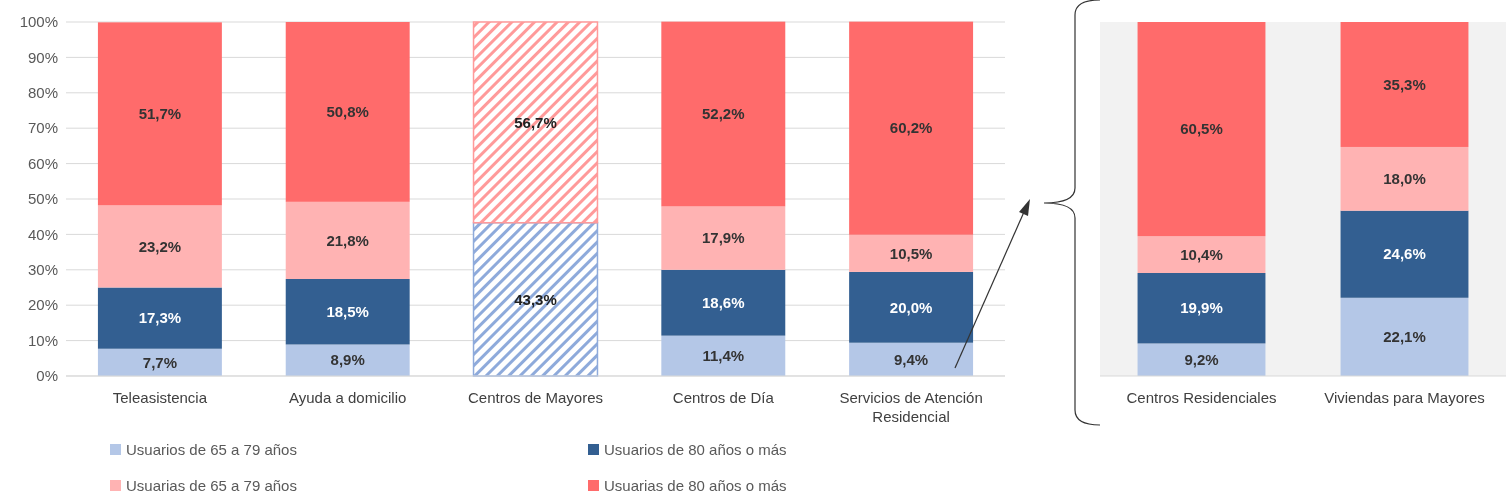  I want to click on y-tick-label: 50%, so click(42, 199).